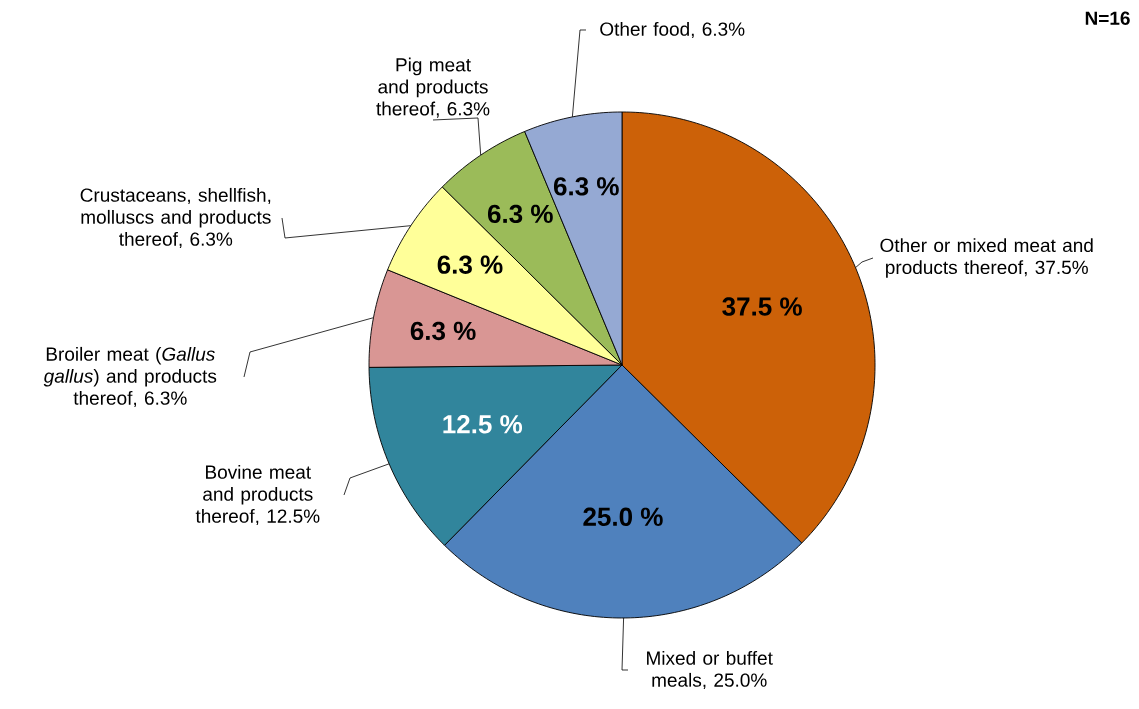 Image resolution: width=1139 pixels, height=709 pixels. I want to click on slice-label: Mixed or buffet meals, 25.0%, so click(710, 670).